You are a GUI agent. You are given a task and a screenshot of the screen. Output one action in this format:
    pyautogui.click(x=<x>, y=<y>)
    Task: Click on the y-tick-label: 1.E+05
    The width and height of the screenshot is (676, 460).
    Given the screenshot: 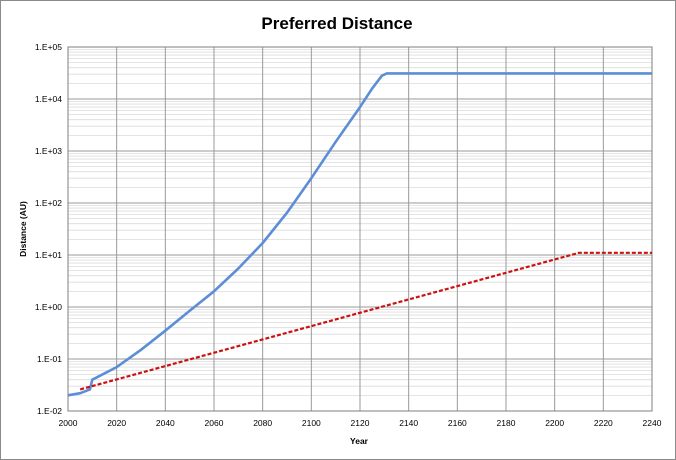 What is the action you would take?
    pyautogui.click(x=48, y=47)
    